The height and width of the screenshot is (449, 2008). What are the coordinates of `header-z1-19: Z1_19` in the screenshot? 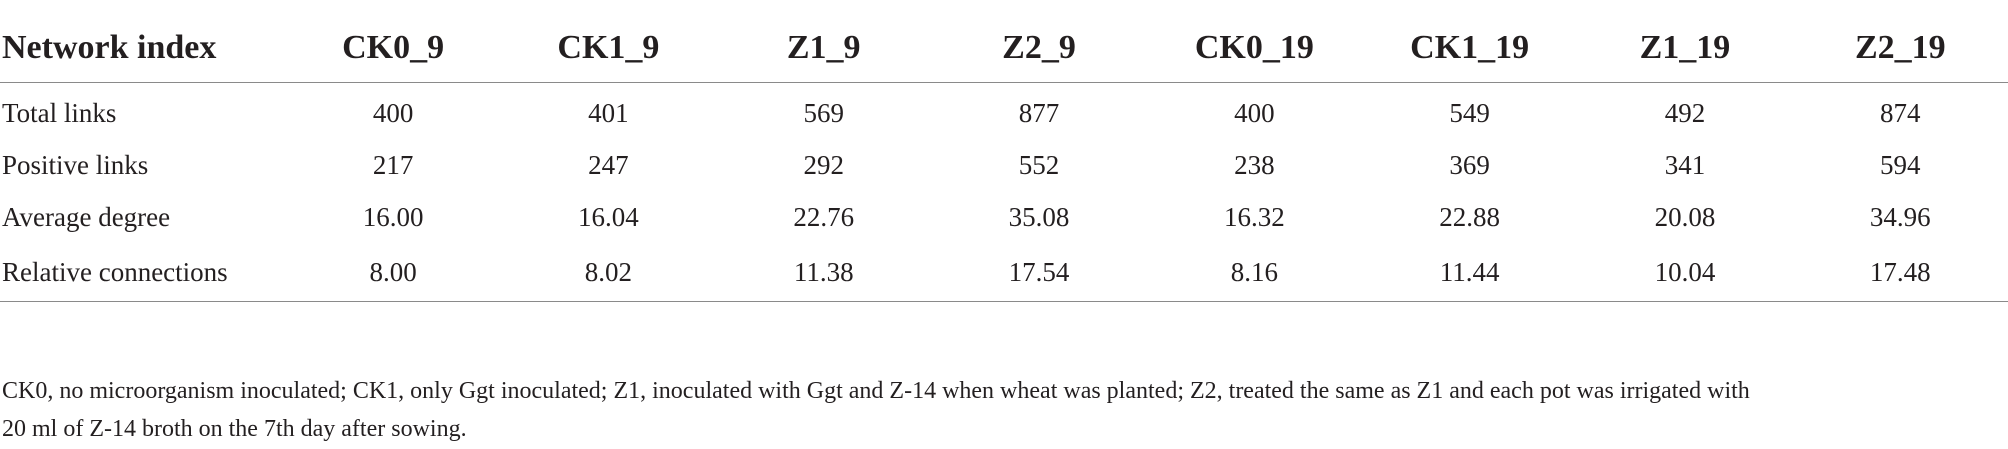 It's located at (1685, 48).